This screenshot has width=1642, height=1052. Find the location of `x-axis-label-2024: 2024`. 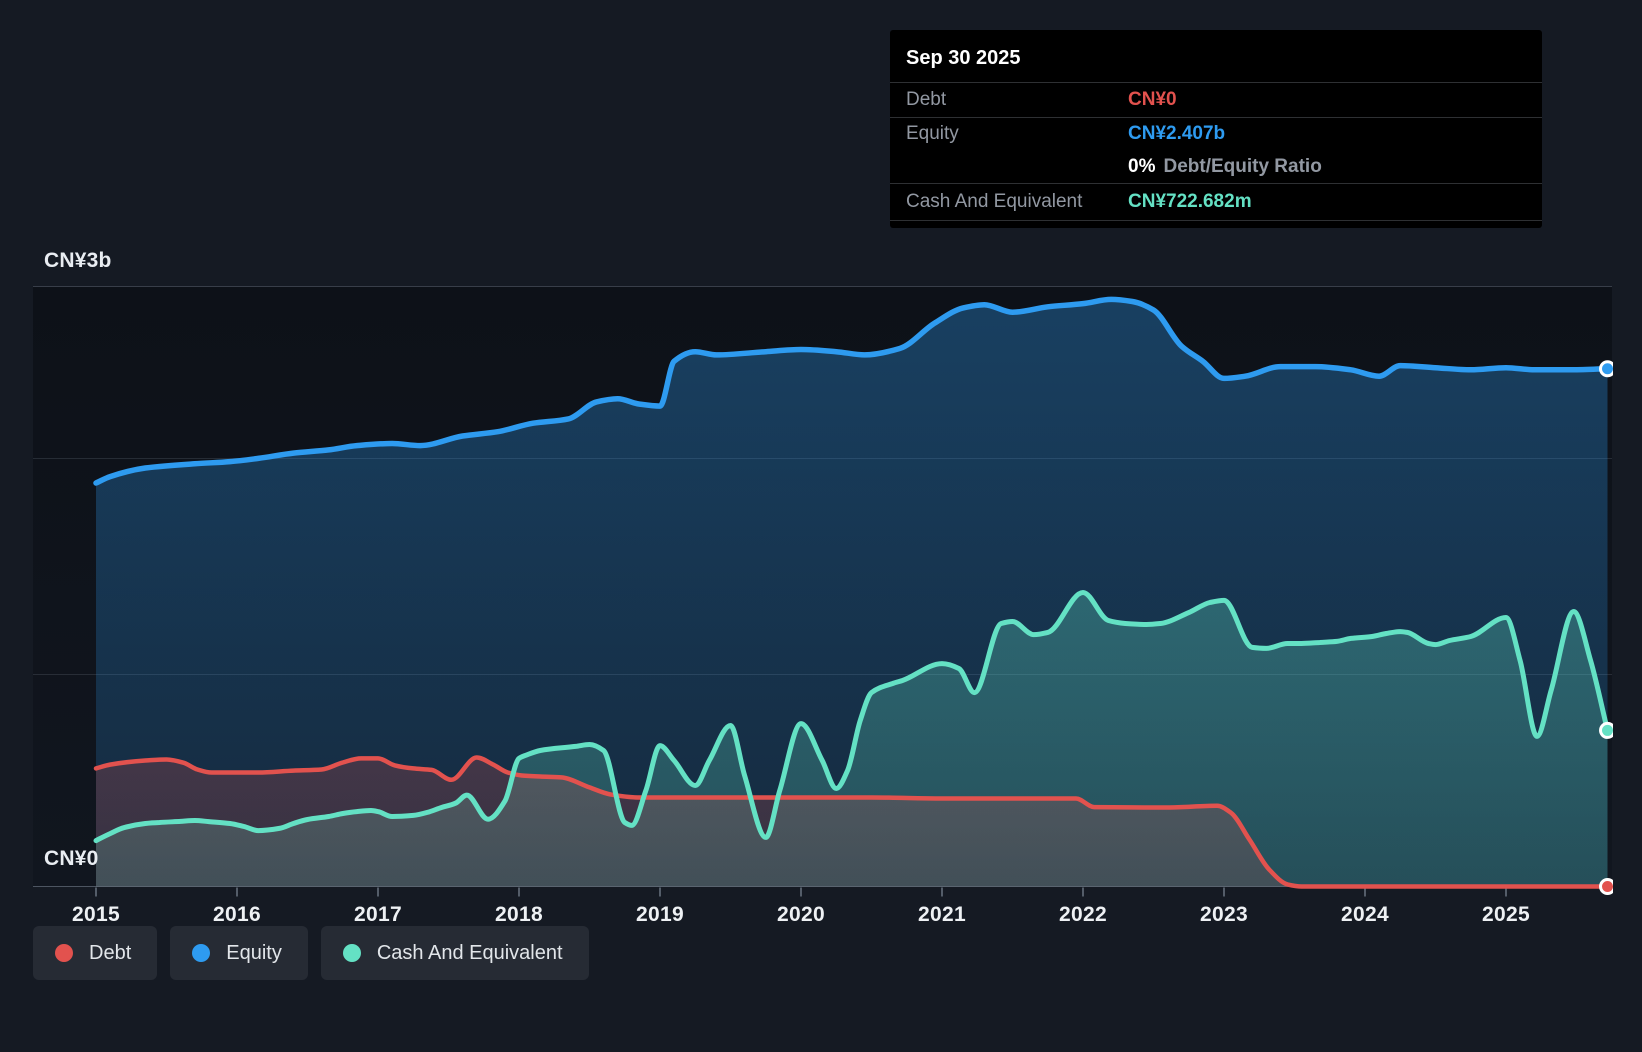

x-axis-label-2024: 2024 is located at coordinates (1365, 914).